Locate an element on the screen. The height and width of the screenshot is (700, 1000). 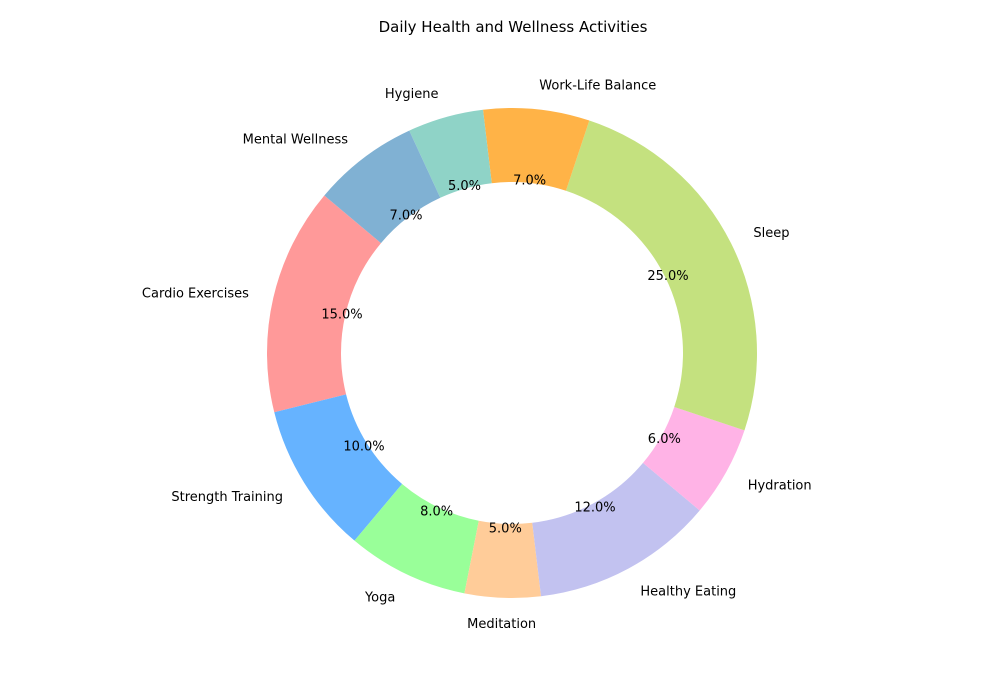
slice-cardio-exercises is located at coordinates (324, 304).